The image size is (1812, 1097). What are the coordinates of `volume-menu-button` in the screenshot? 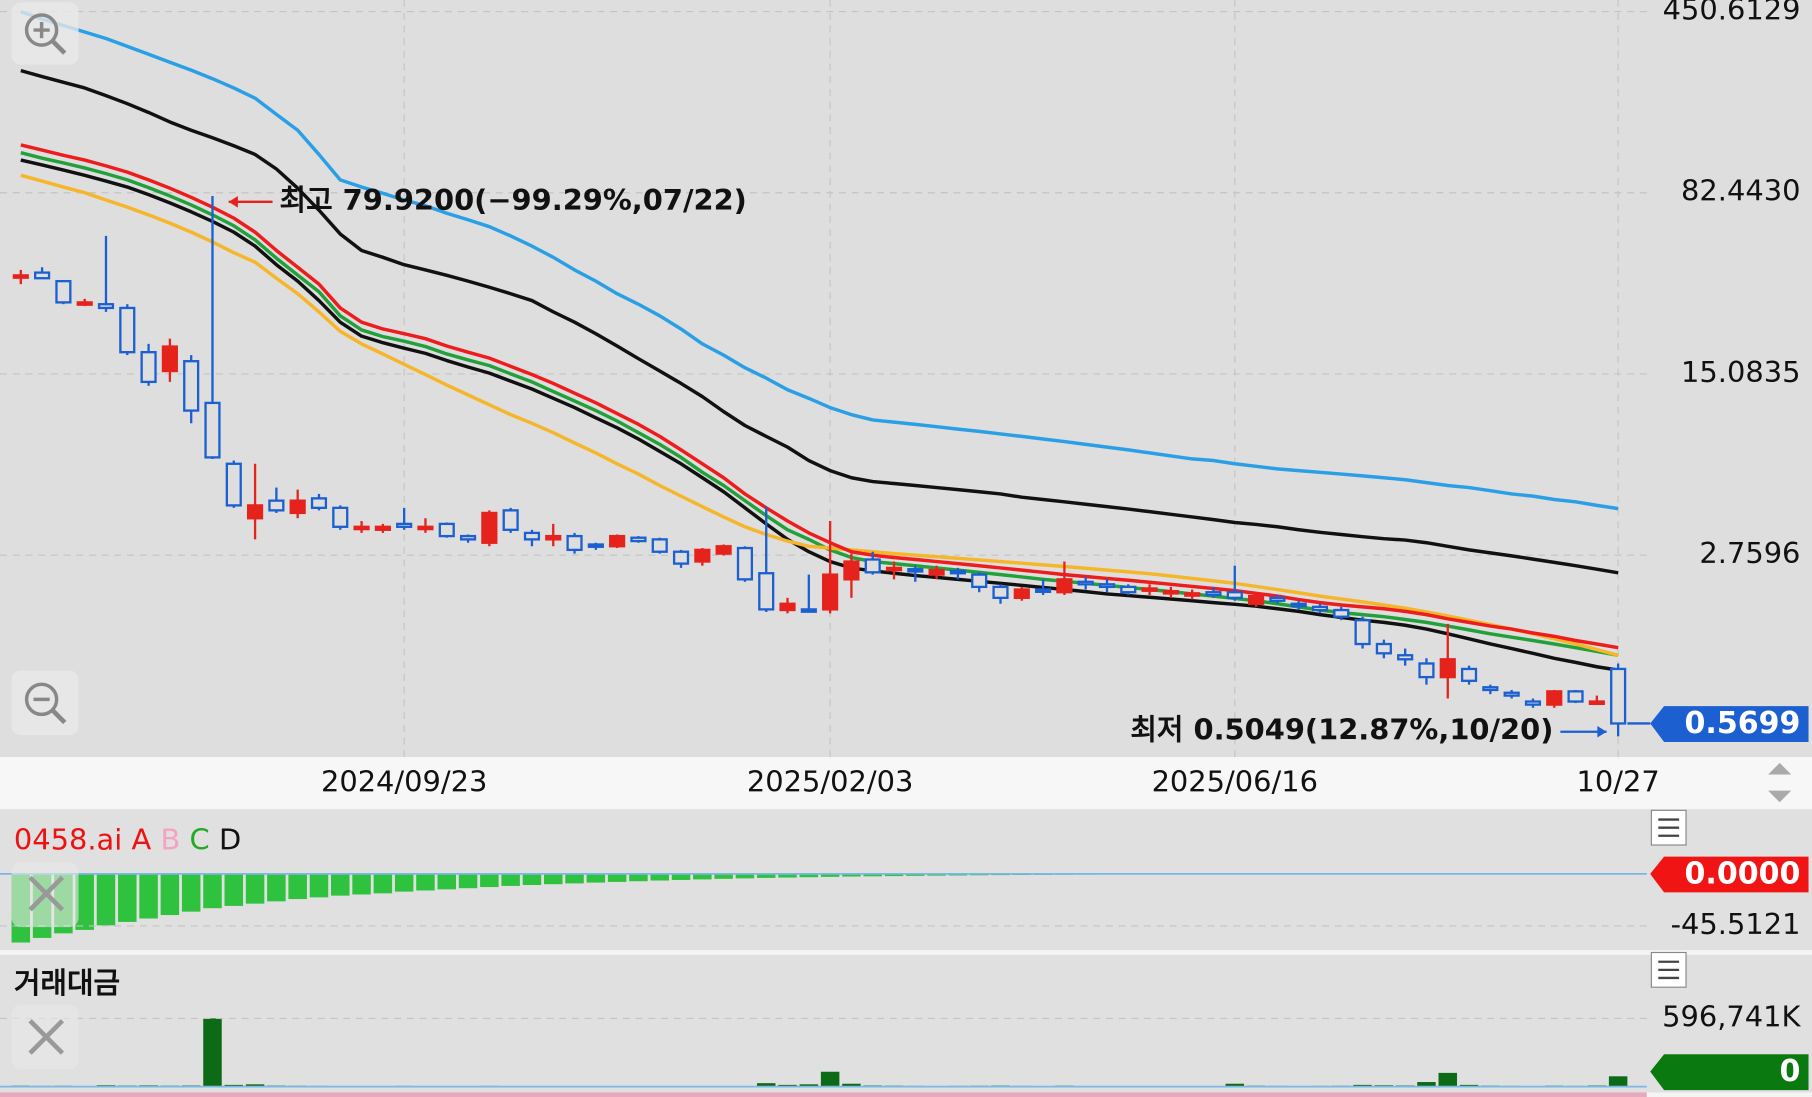 It's located at (1668, 969).